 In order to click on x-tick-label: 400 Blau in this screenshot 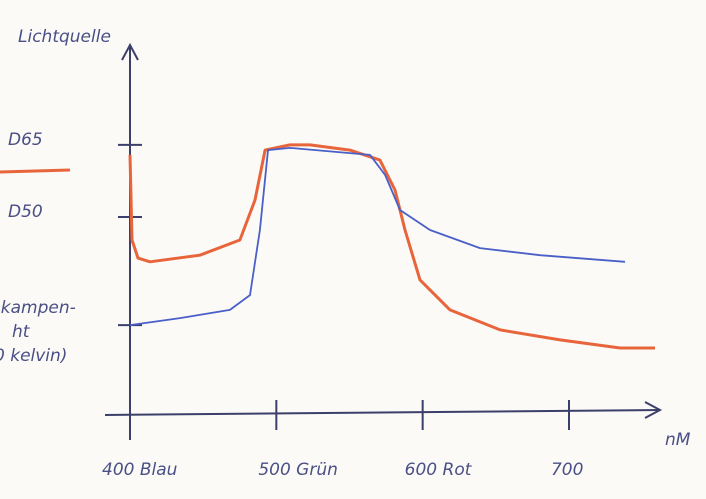, I will do `click(140, 470)`.